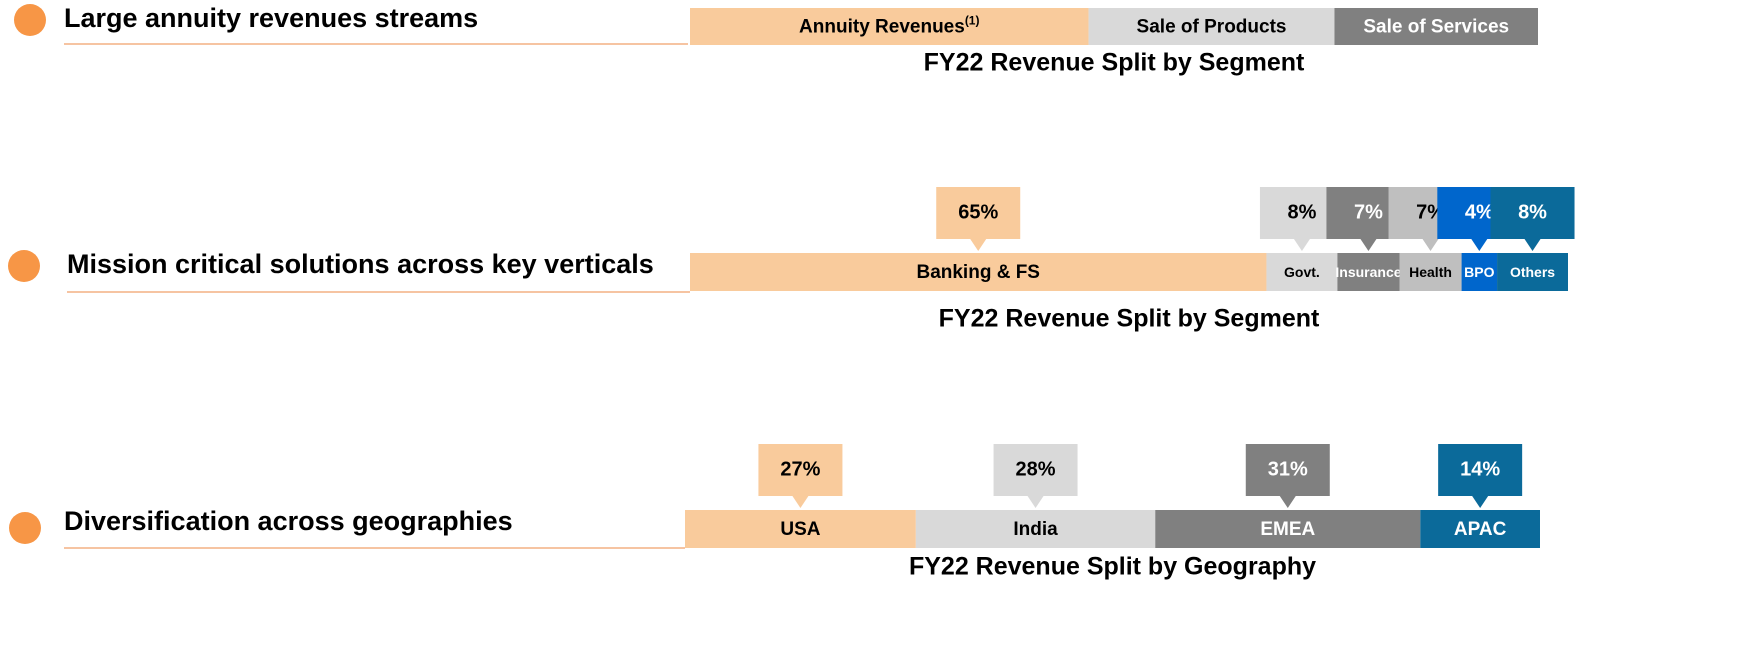  I want to click on segment-label: India, so click(1035, 529).